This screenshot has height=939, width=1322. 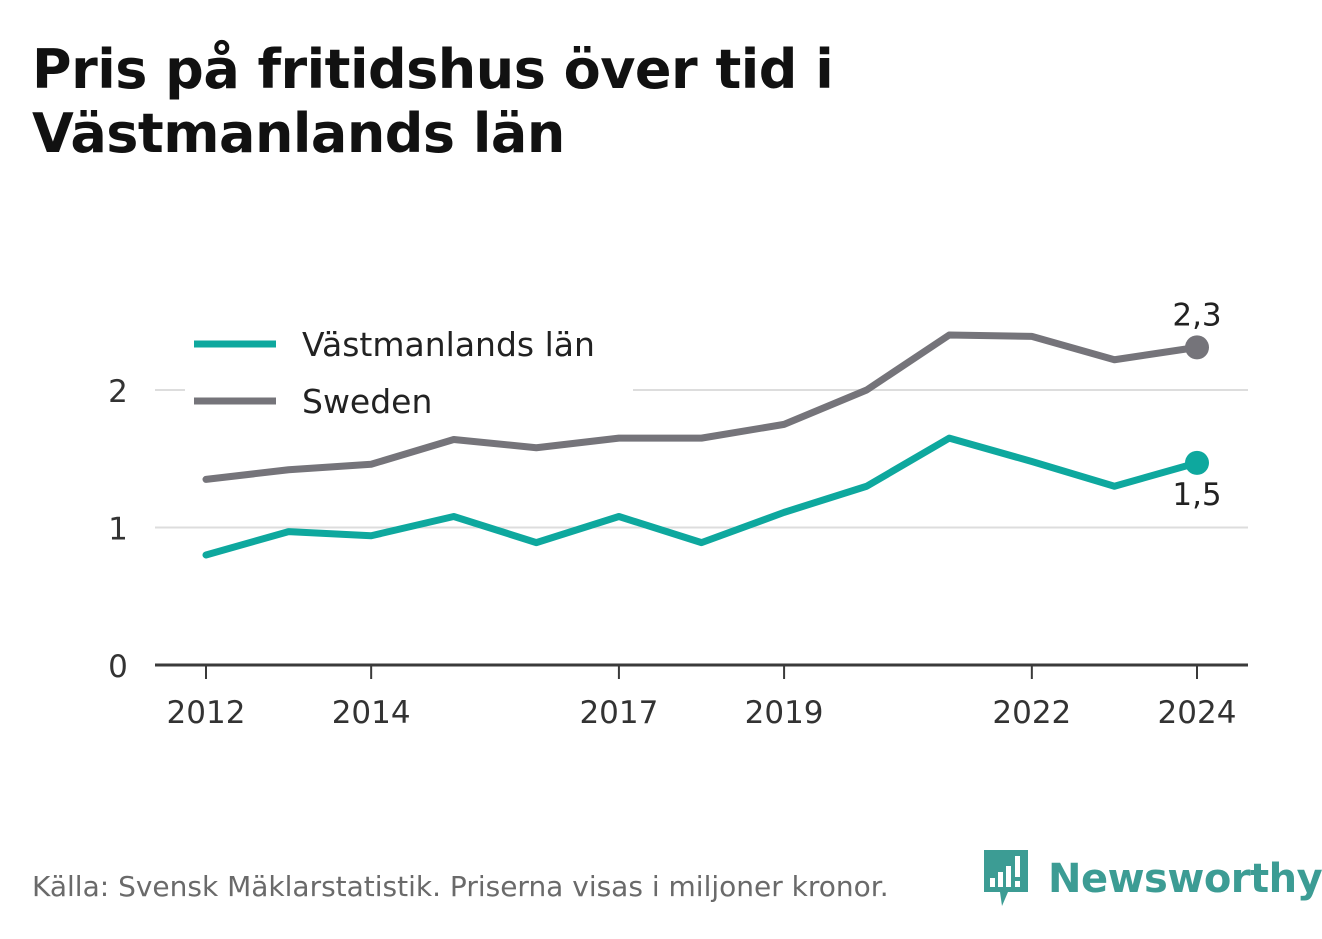 I want to click on y-tick-label-1: 1, so click(x=118, y=530).